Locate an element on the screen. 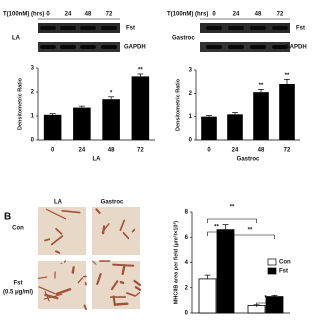 Image resolution: width=320 pixels, height=320 pixels. column-label: LA is located at coordinates (58, 203).